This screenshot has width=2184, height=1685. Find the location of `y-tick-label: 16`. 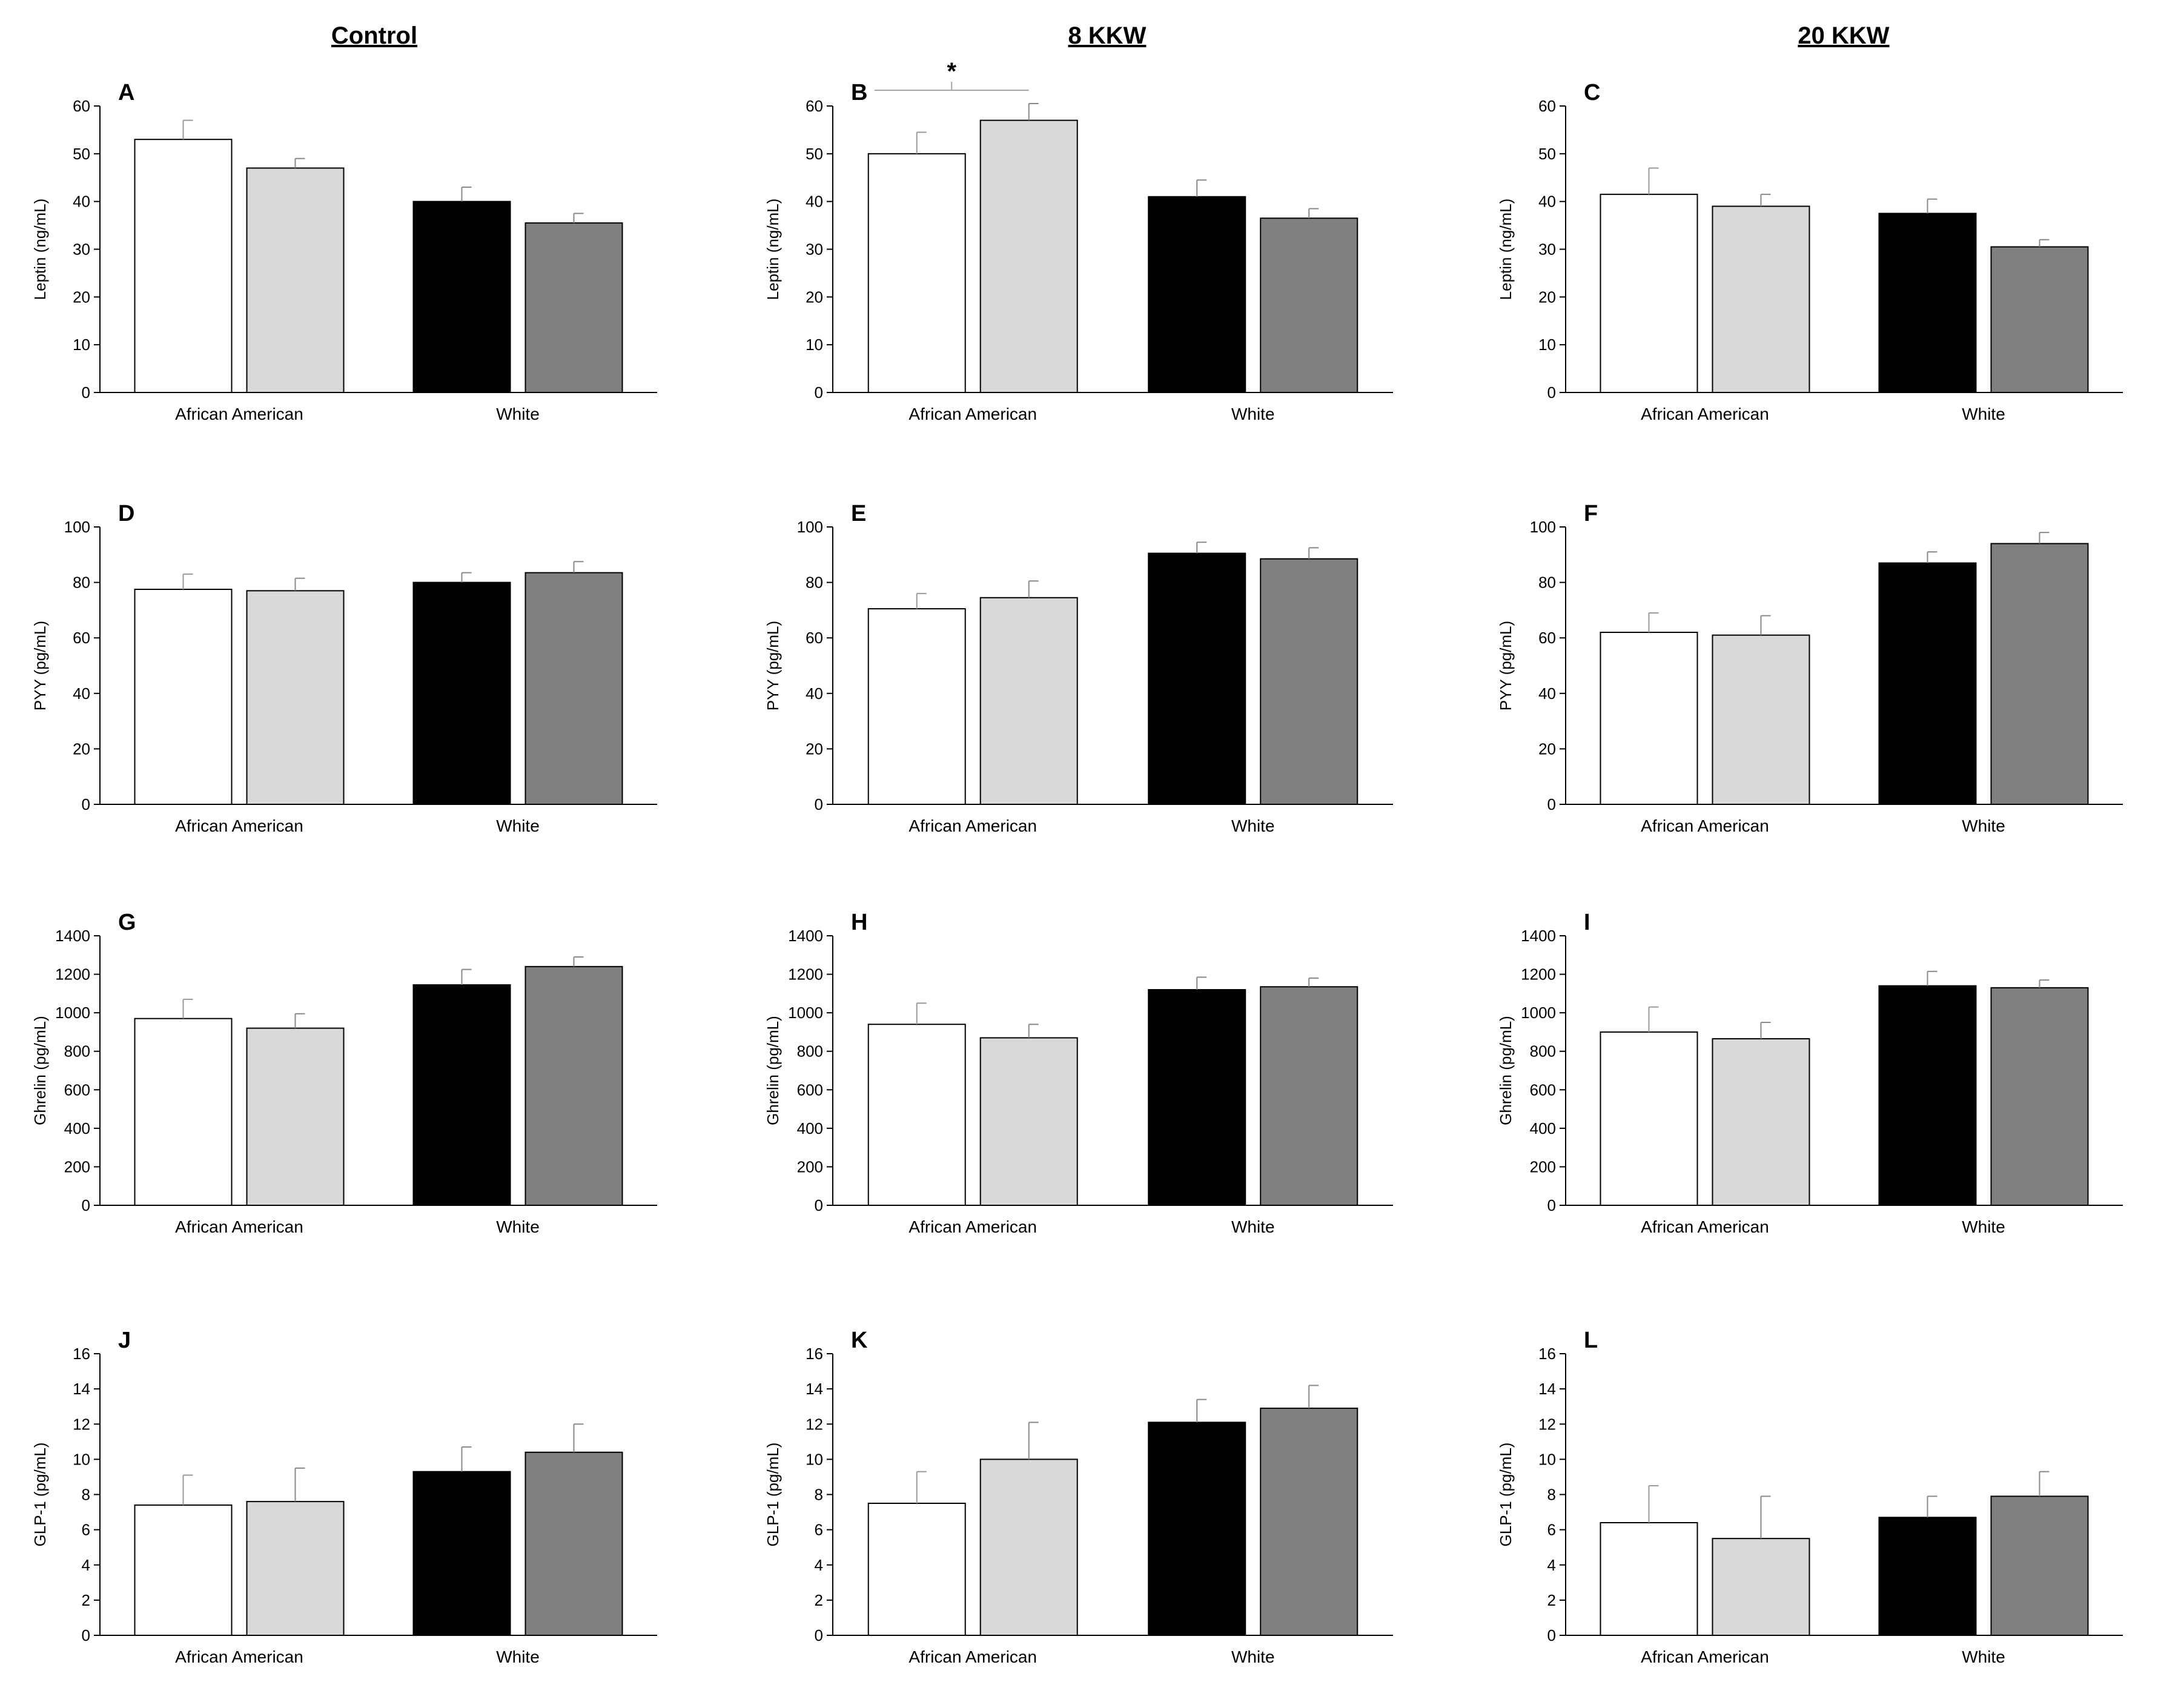

y-tick-label: 16 is located at coordinates (1547, 1354).